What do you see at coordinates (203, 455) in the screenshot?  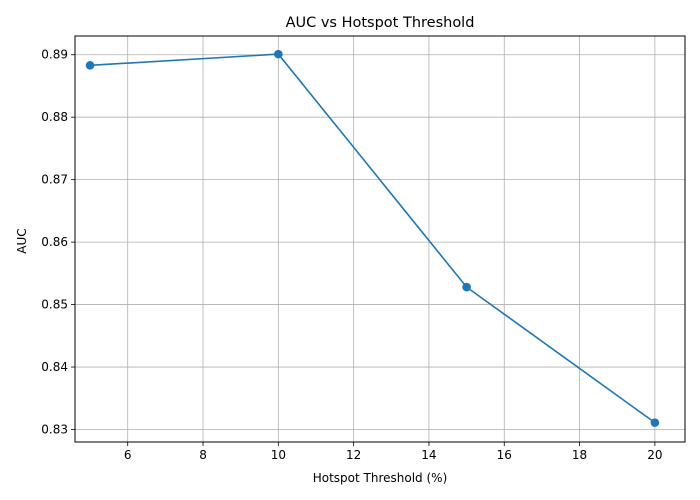 I see `x-tick-label: 8` at bounding box center [203, 455].